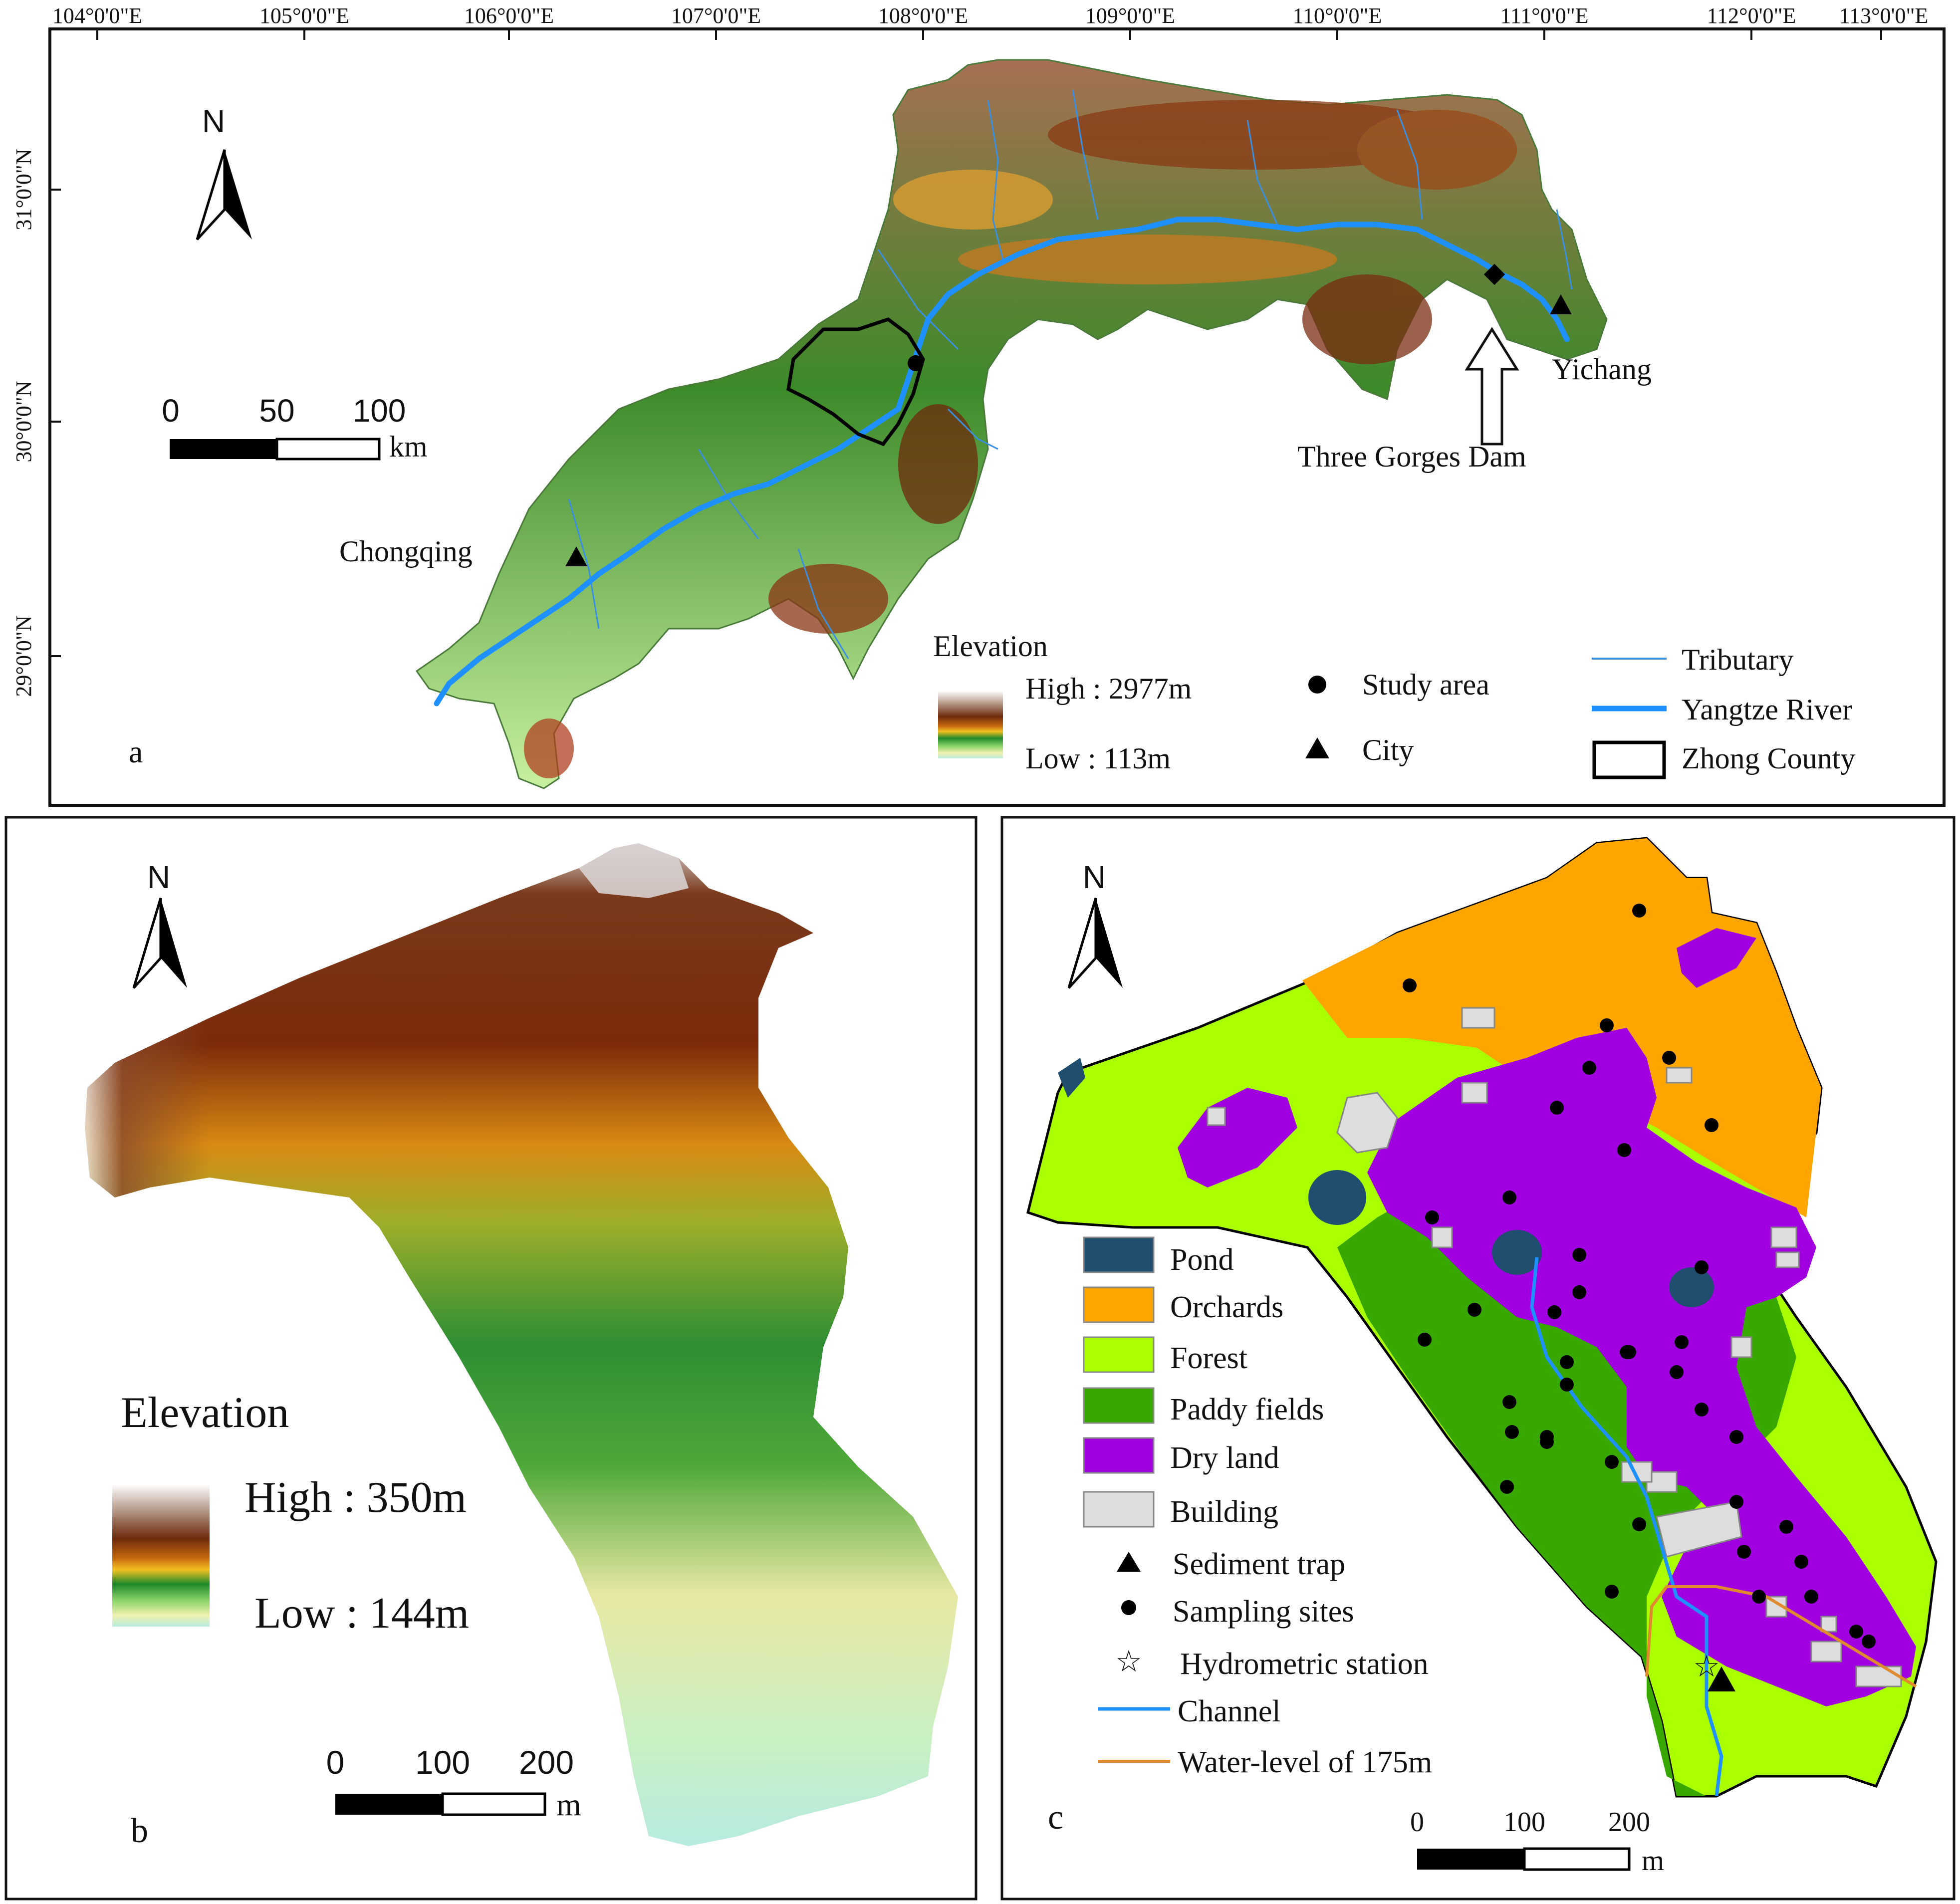  Describe the element at coordinates (1002, 462) in the screenshot. I see `yangtze-river-a` at that location.